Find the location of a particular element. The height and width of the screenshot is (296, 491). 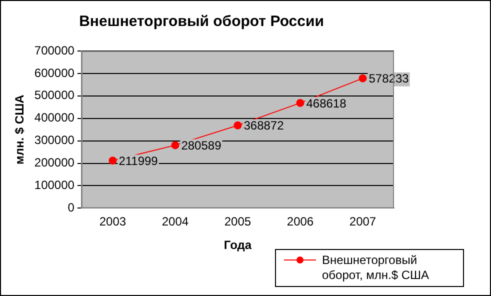

y-tick-label: 500000 is located at coordinates (54, 95).